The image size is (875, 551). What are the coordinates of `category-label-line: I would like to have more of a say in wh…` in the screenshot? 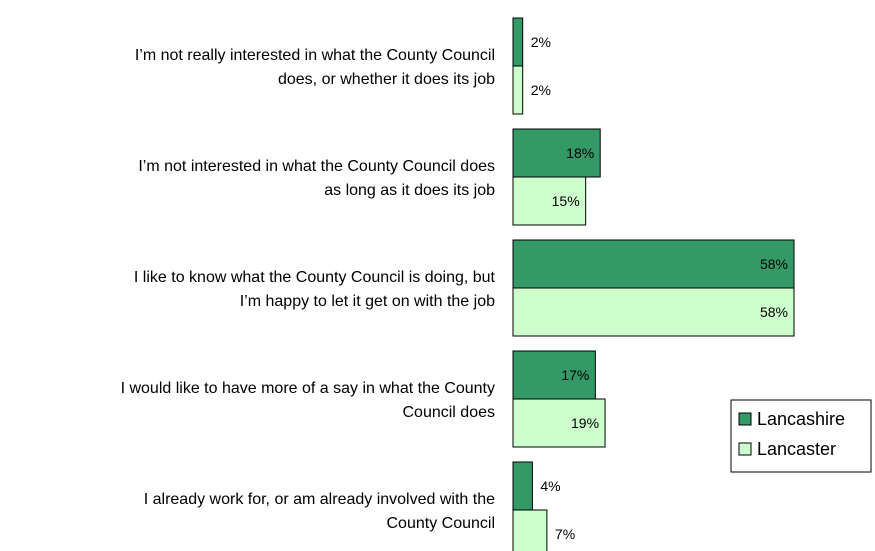 It's located at (308, 388).